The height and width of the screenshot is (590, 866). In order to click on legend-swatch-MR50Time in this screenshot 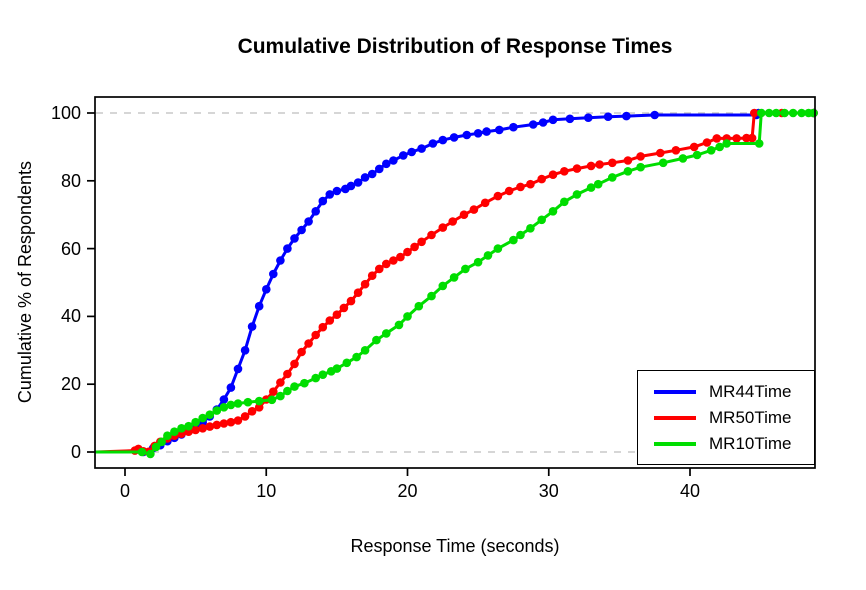, I will do `click(675, 417)`.